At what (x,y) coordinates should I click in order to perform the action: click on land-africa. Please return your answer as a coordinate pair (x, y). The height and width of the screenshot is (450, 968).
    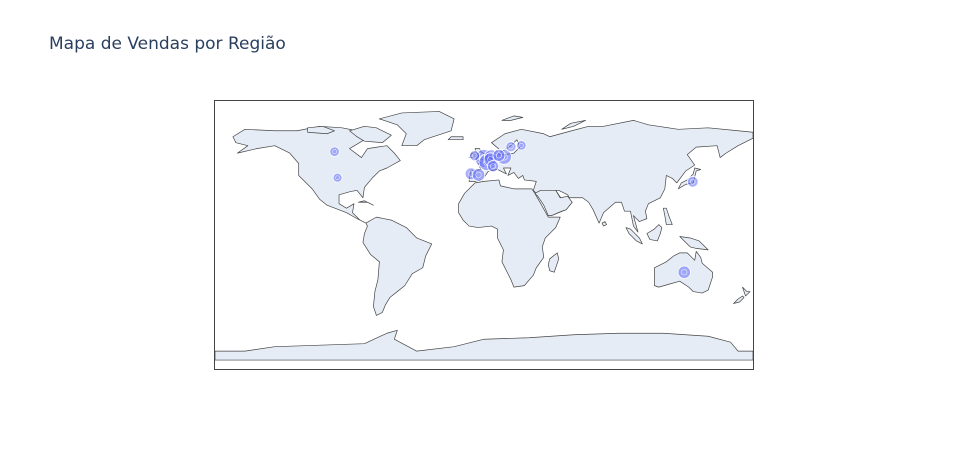
    Looking at the image, I should click on (509, 233).